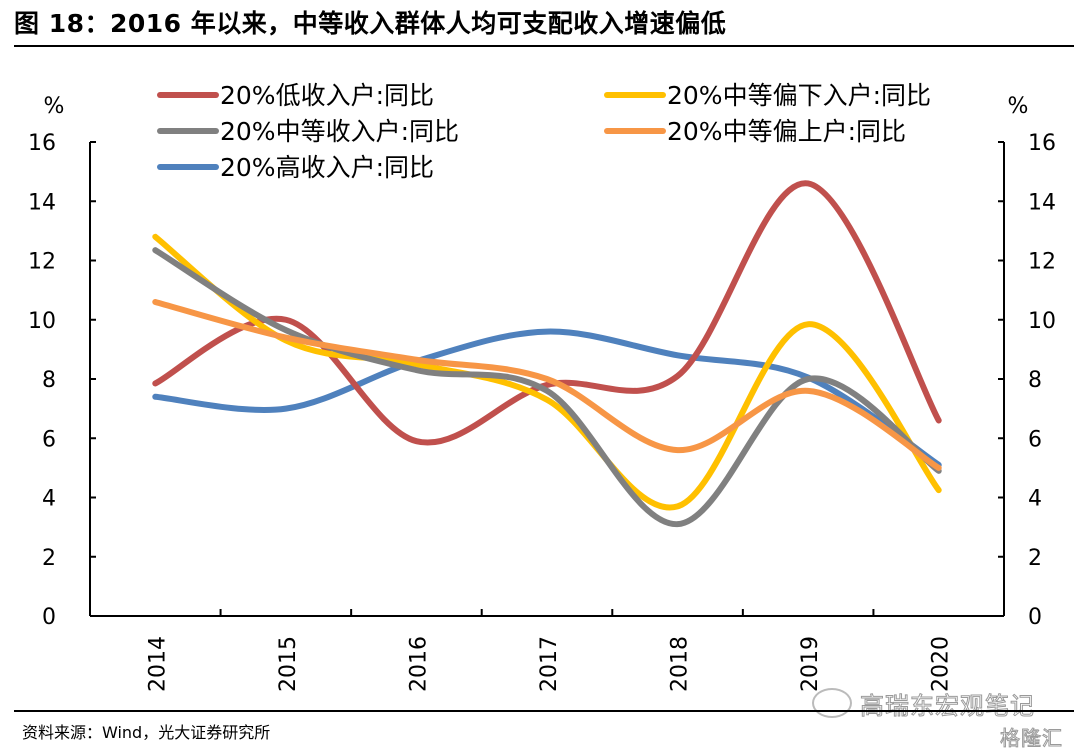 This screenshot has height=751, width=1080. I want to click on y-tick-label-left: 16, so click(42, 143).